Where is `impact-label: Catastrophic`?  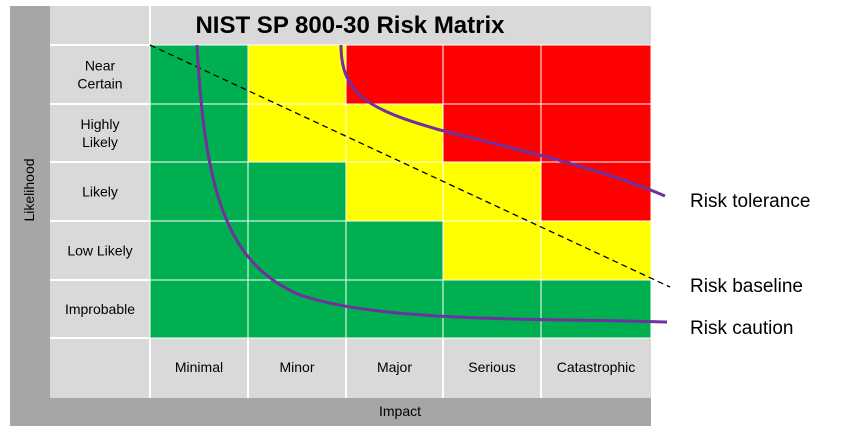
impact-label: Catastrophic is located at coordinates (596, 367).